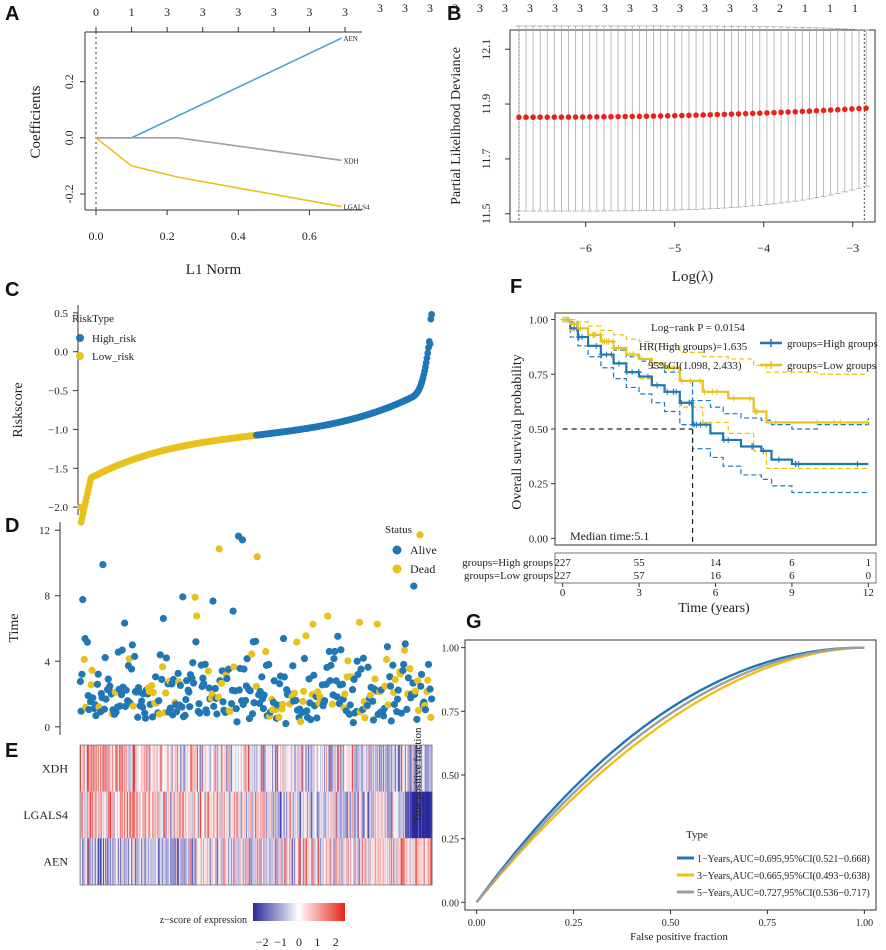 This screenshot has height=950, width=886. I want to click on panel-letter-c: C, so click(12, 290).